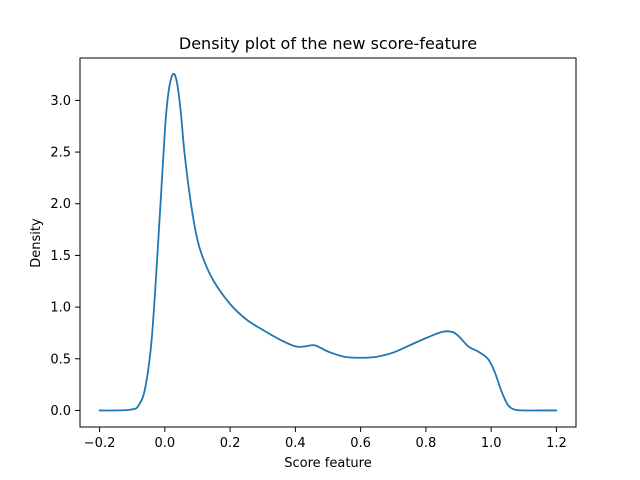 This screenshot has height=480, width=640. Describe the element at coordinates (60, 256) in the screenshot. I see `y-tick-label: 1.5` at that location.